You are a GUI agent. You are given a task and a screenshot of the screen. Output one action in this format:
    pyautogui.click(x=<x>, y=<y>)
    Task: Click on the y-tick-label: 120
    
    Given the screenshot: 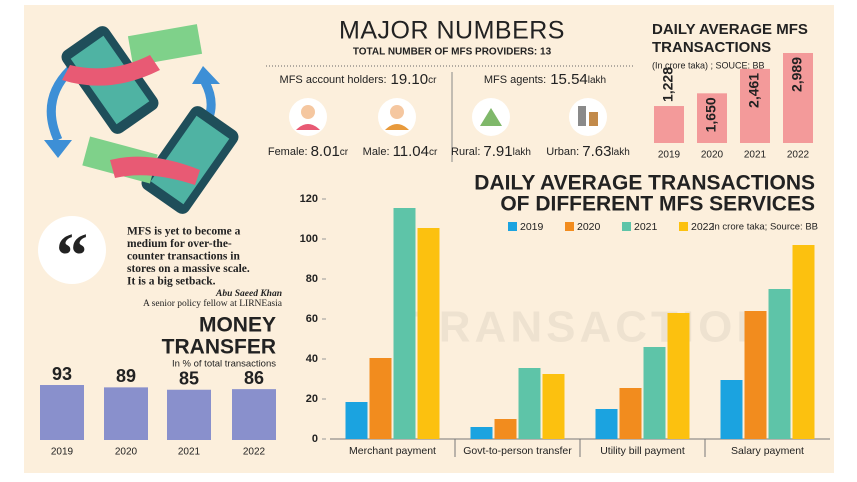 What is the action you would take?
    pyautogui.click(x=309, y=199)
    